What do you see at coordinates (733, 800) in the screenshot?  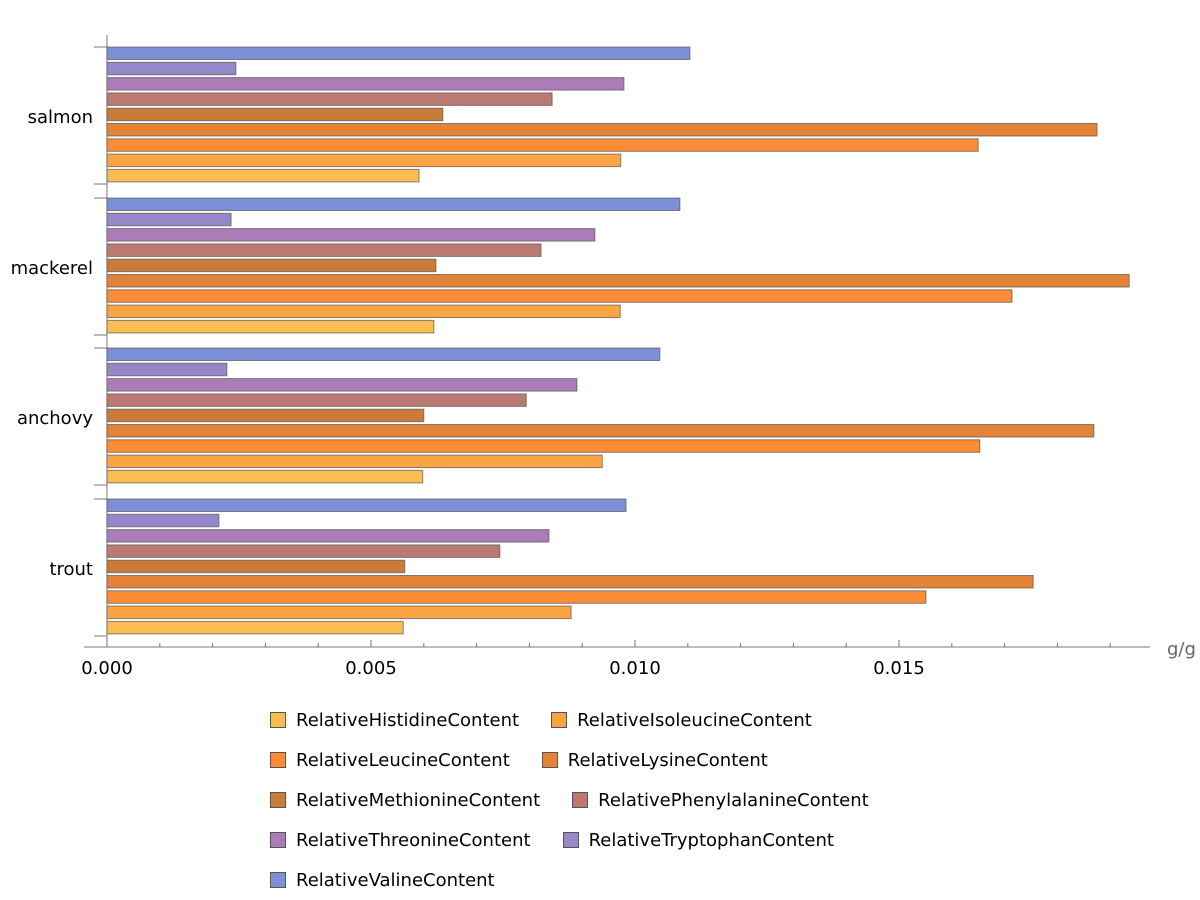 I see `legend-label: RelativePhenylalanineContent` at bounding box center [733, 800].